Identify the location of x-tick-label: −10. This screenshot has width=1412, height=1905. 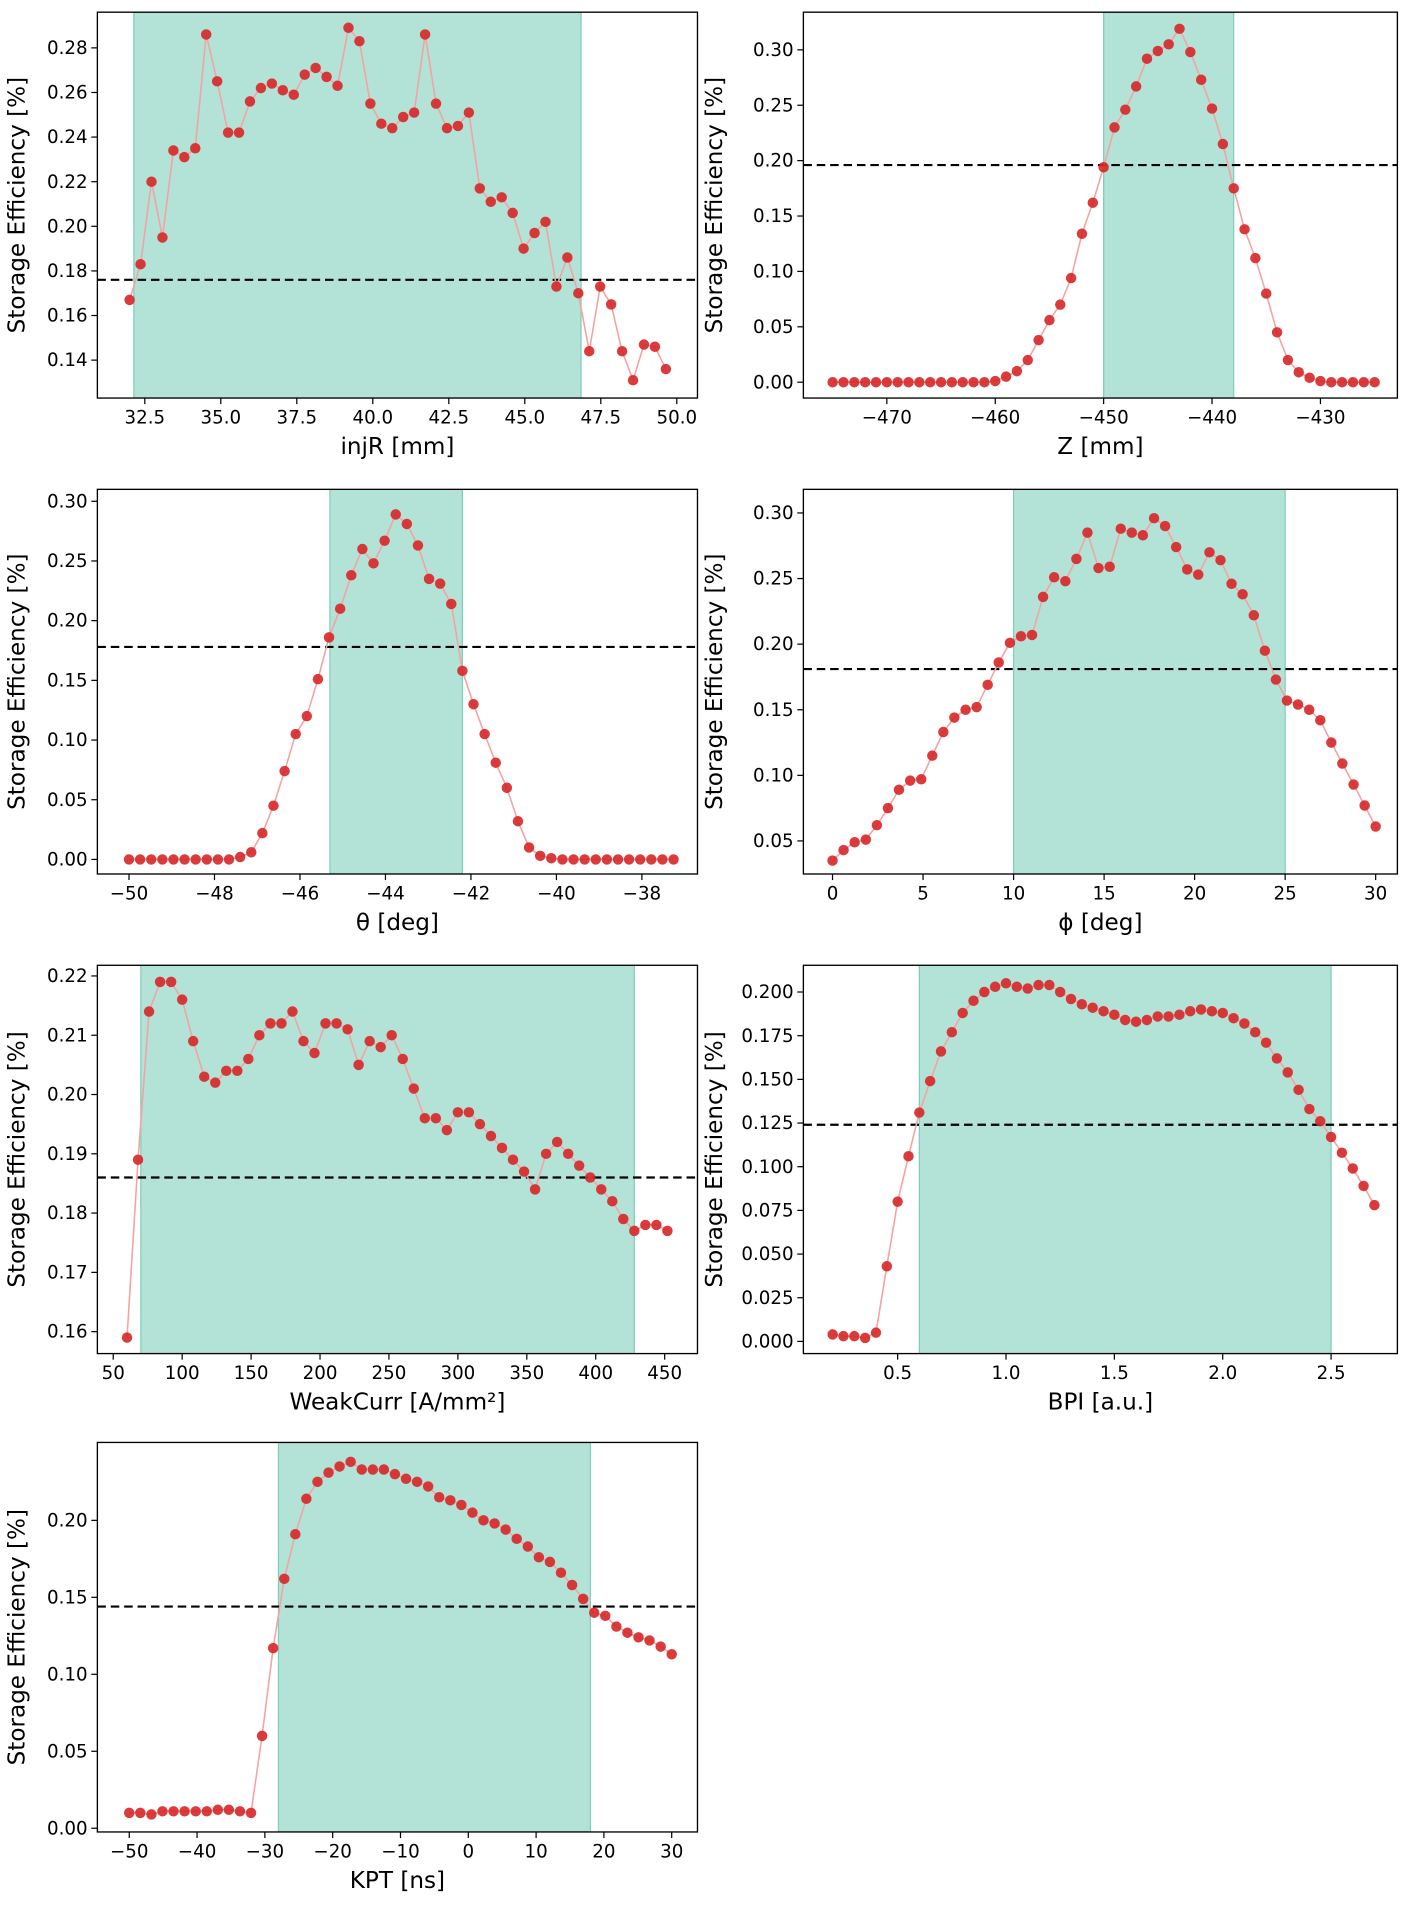
(400, 1852).